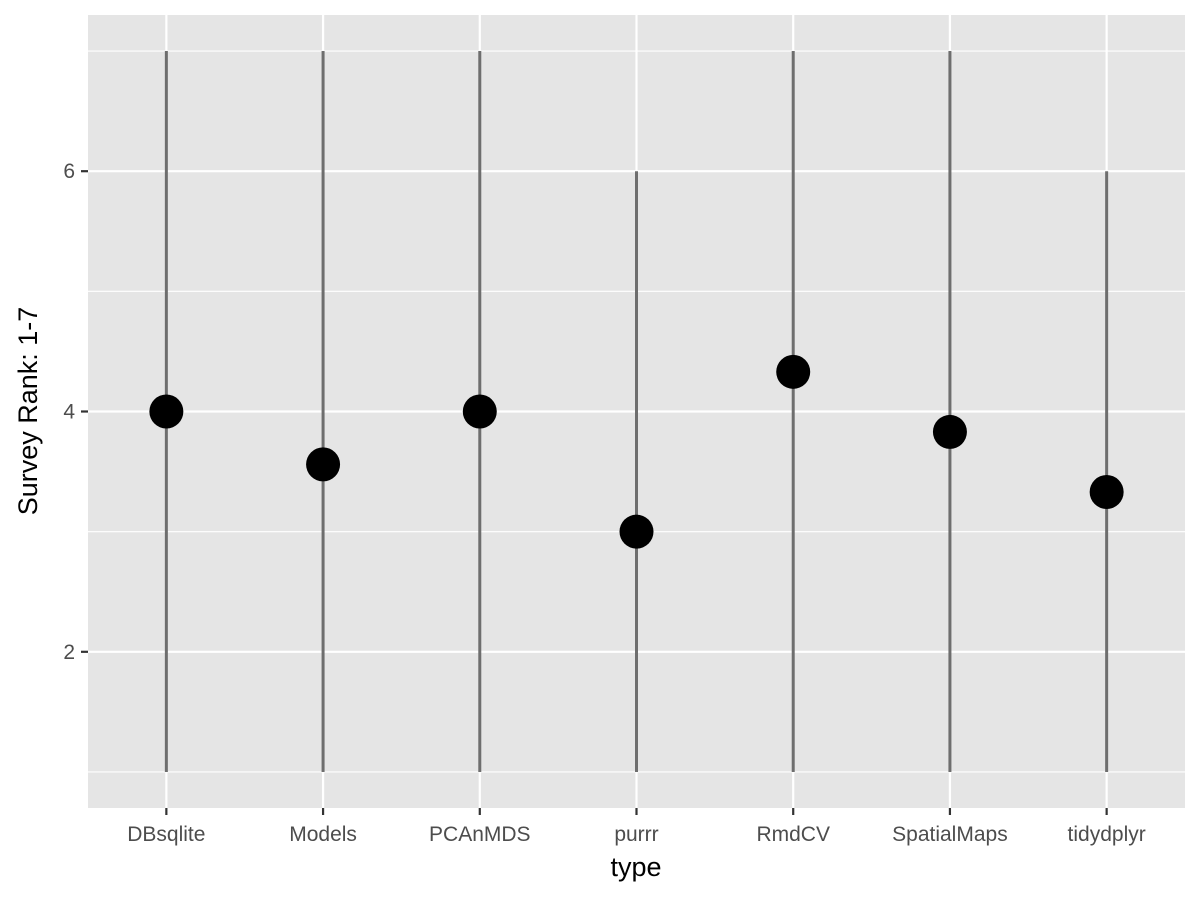  What do you see at coordinates (166, 834) in the screenshot?
I see `x-tick-label: DBsqlite` at bounding box center [166, 834].